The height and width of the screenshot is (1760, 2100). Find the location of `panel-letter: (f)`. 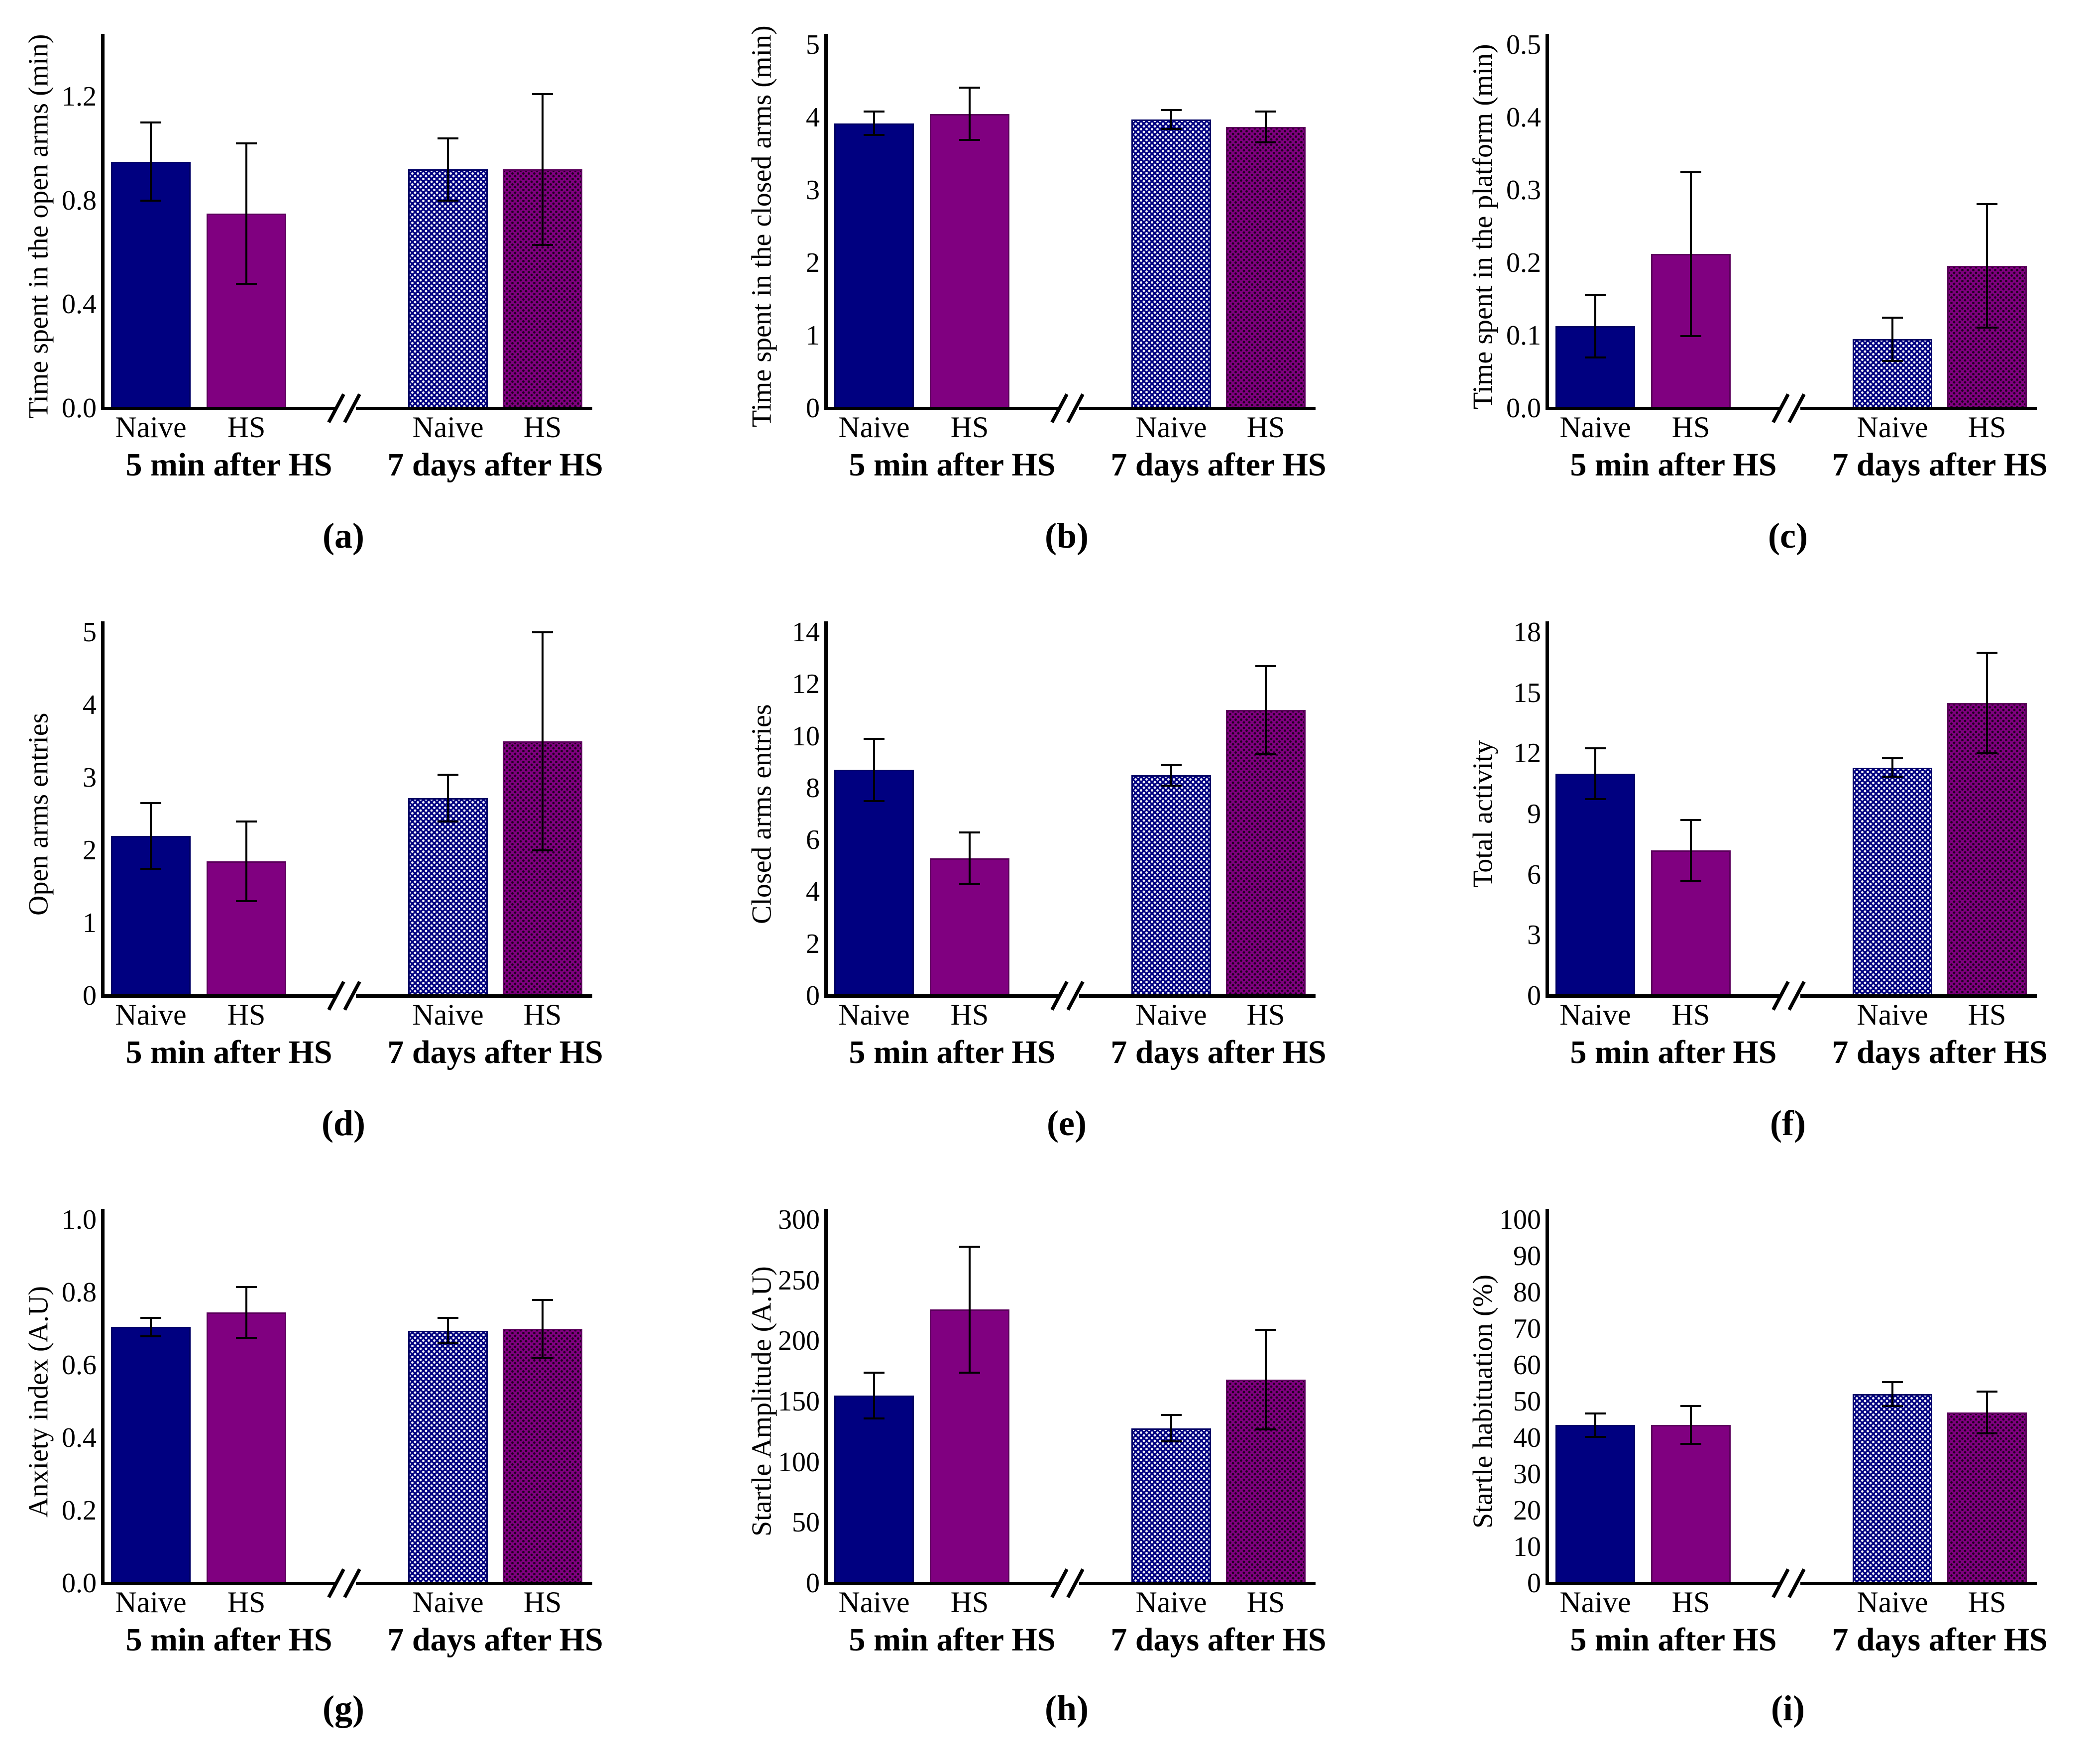

panel-letter: (f) is located at coordinates (1788, 1123).